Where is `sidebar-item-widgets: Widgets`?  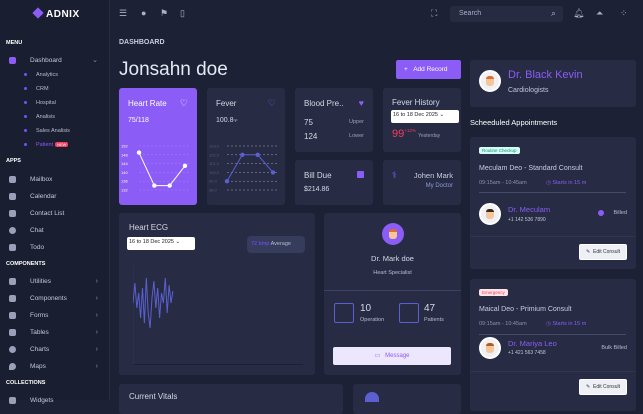
sidebar-item-widgets: Widgets is located at coordinates (55, 400).